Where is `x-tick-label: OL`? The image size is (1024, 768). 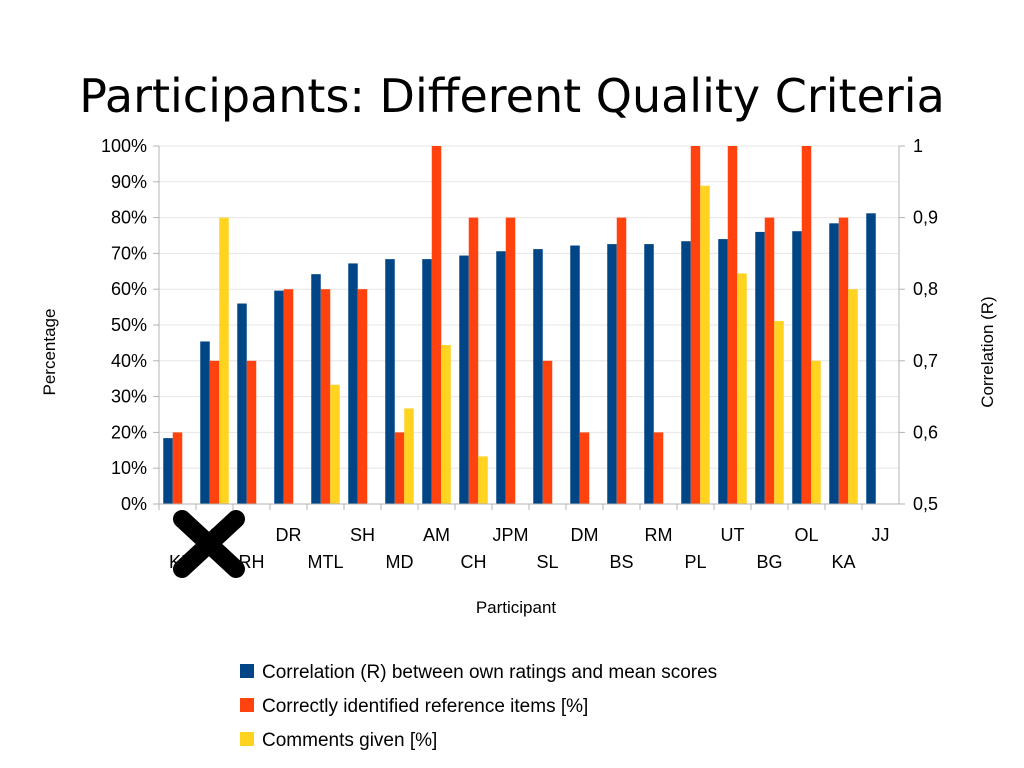 x-tick-label: OL is located at coordinates (806, 535).